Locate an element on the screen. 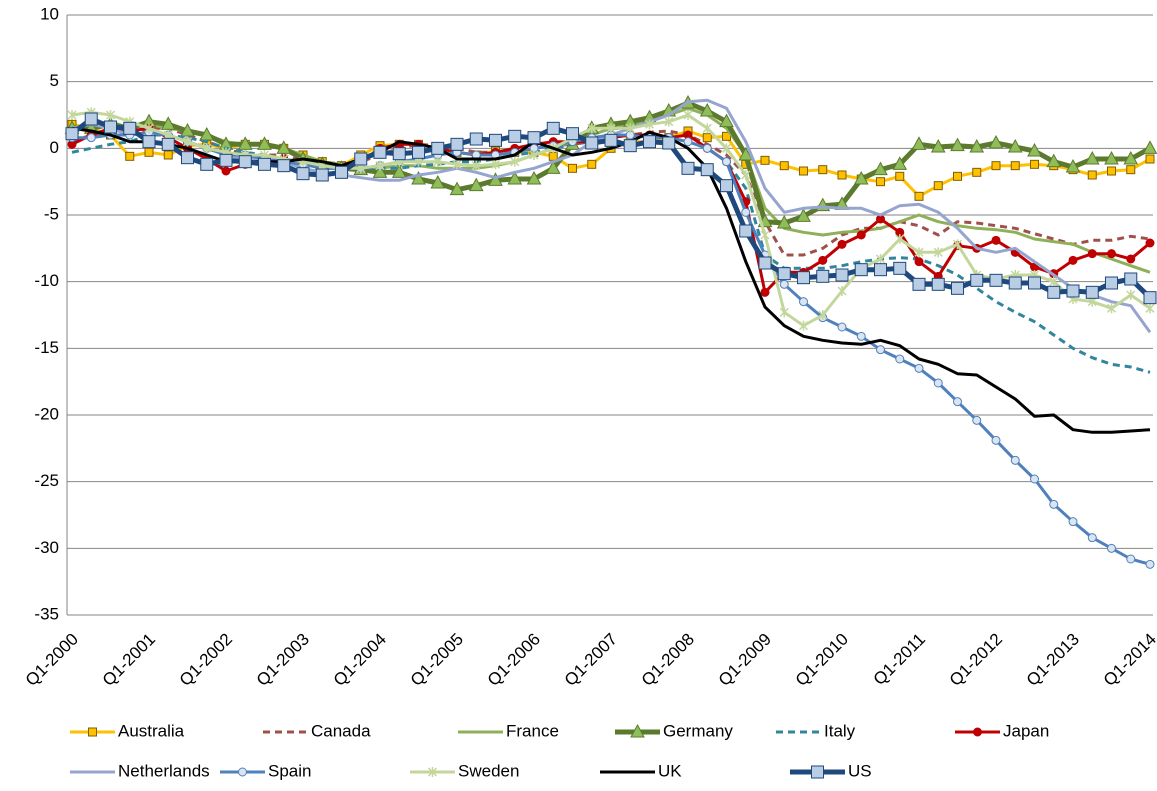 The width and height of the screenshot is (1157, 791). x-tick-label: Q1-2007 is located at coordinates (591, 660).